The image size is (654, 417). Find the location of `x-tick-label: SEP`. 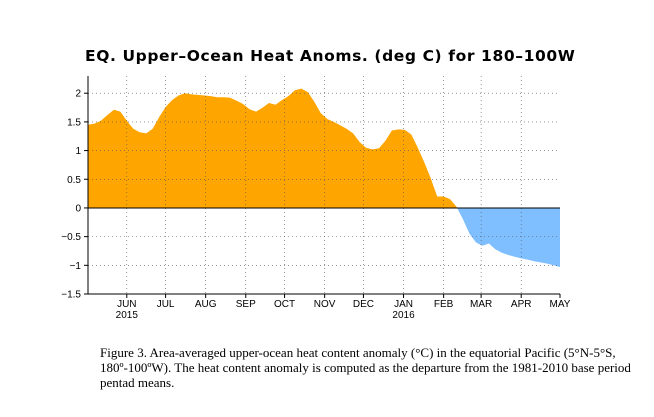

x-tick-label: SEP is located at coordinates (246, 304).